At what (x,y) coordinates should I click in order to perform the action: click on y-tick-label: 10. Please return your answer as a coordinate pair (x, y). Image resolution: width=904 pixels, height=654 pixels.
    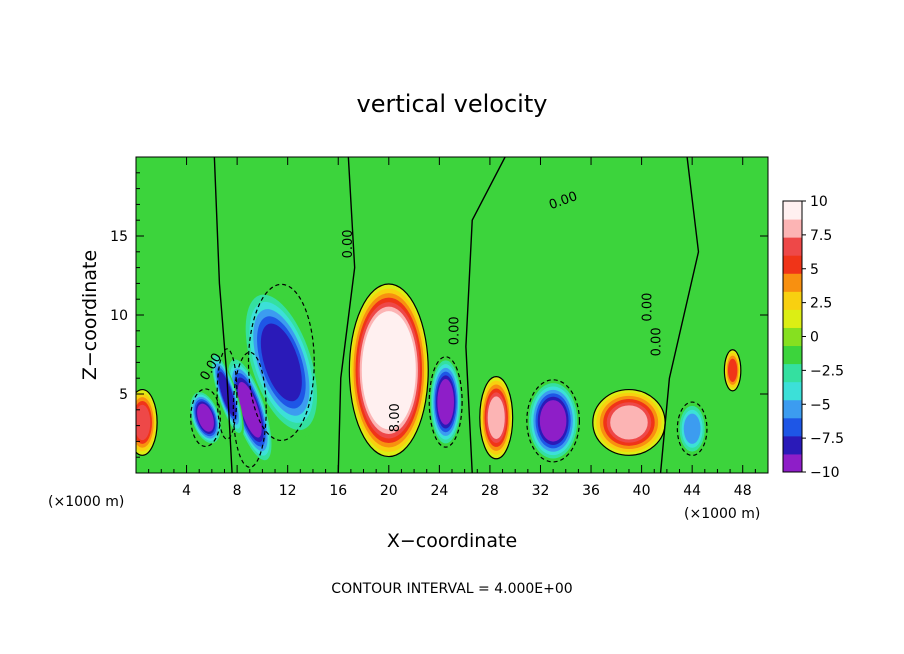
    Looking at the image, I should click on (119, 316).